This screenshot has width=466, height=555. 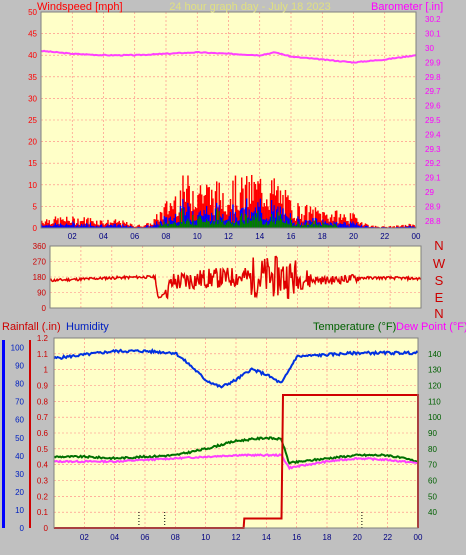 What do you see at coordinates (432, 512) in the screenshot?
I see `temp-y-tick: 40` at bounding box center [432, 512].